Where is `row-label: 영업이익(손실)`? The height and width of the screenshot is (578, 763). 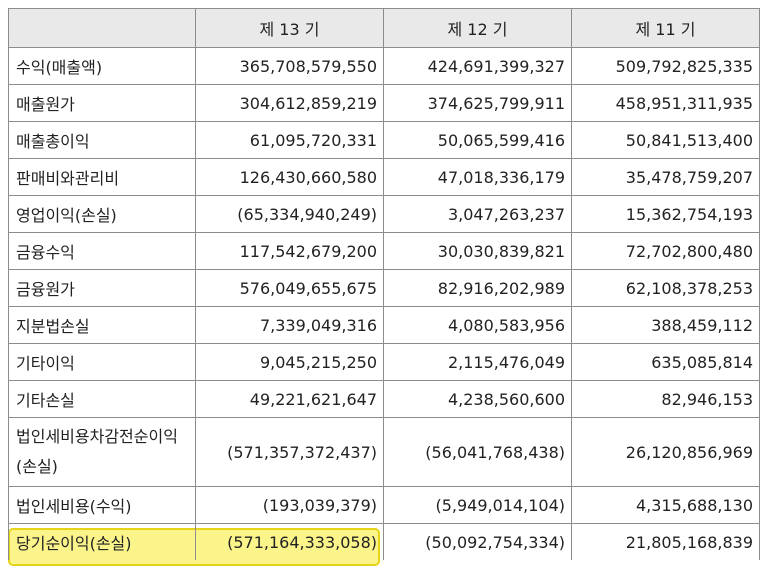
row-label: 영업이익(손실) is located at coordinates (102, 214).